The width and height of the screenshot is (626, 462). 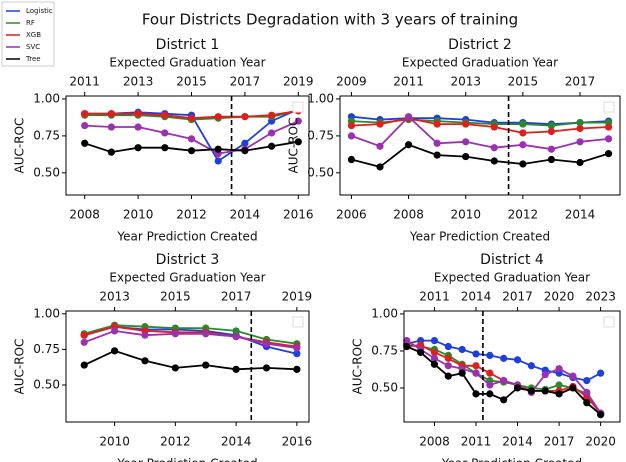 What do you see at coordinates (408, 215) in the screenshot?
I see `x-tick-label: 2008` at bounding box center [408, 215].